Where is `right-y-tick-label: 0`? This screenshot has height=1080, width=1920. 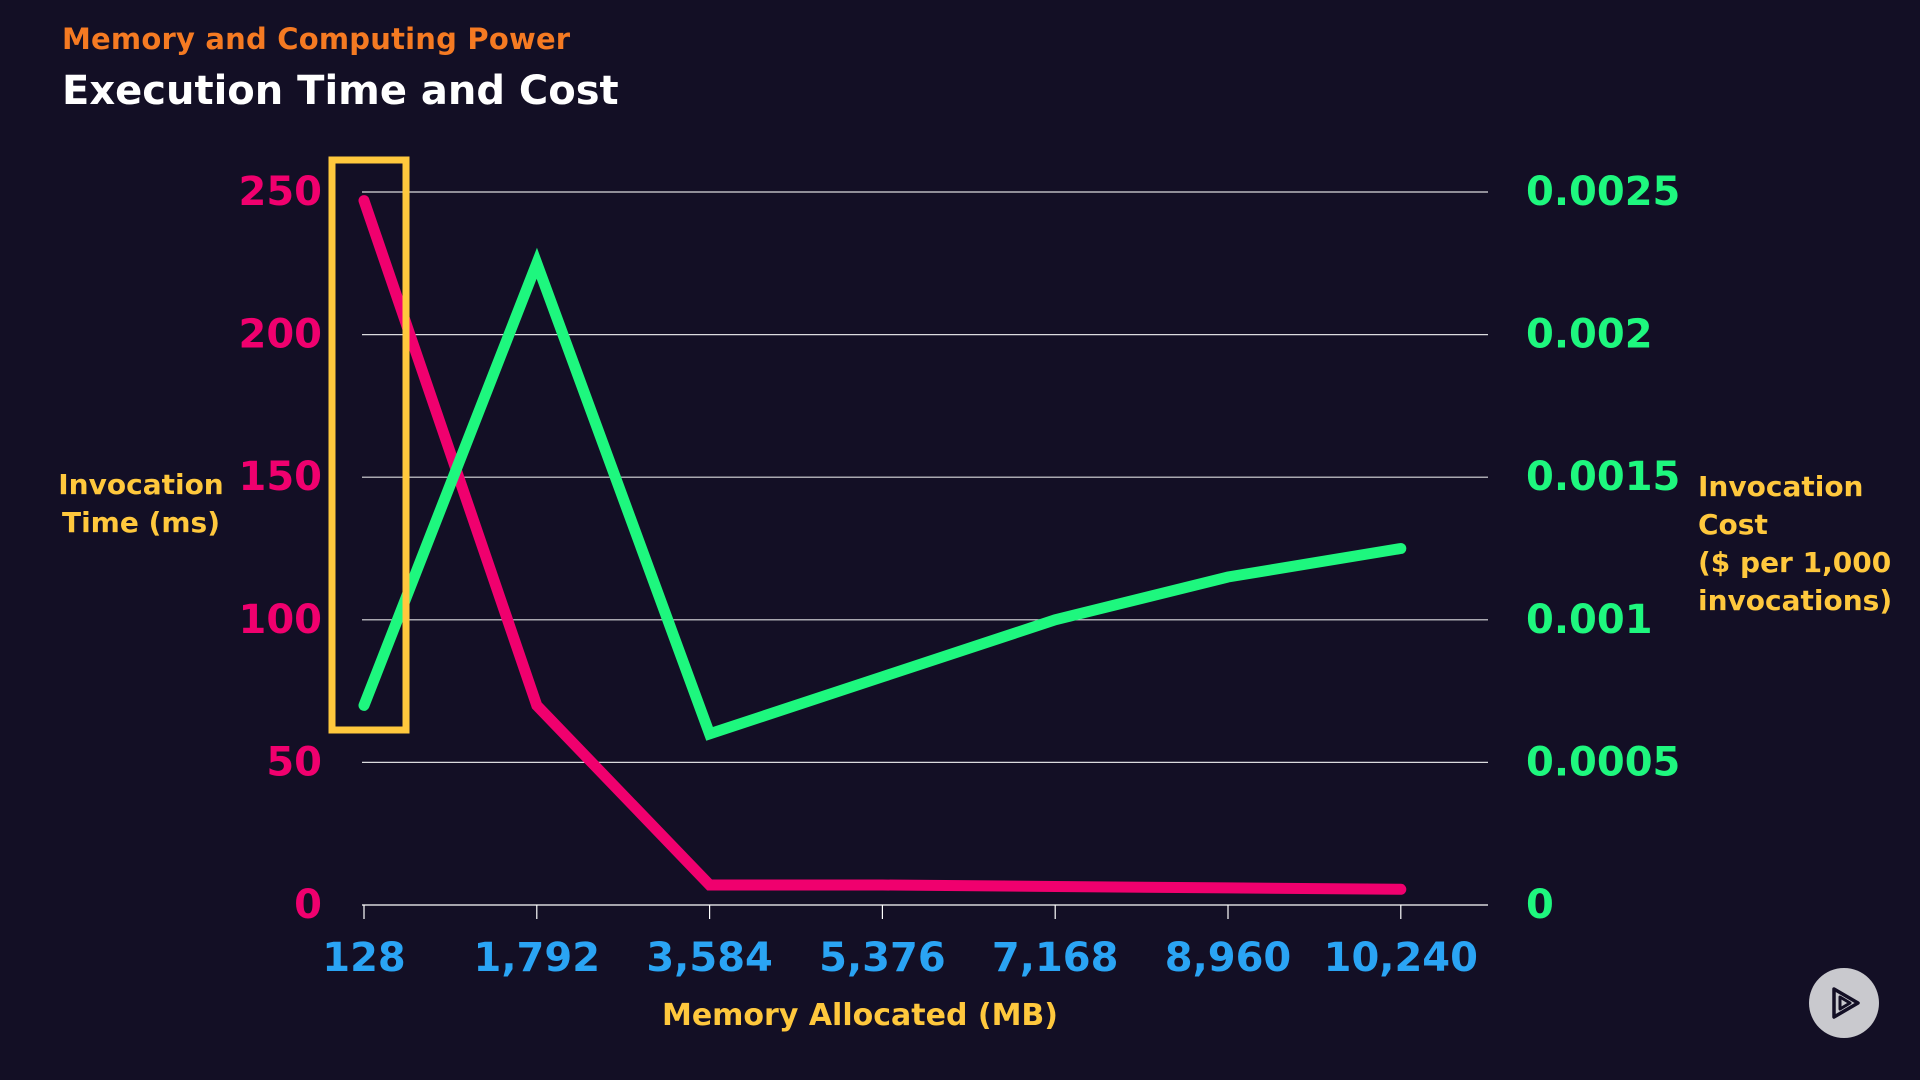
right-y-tick-label: 0 is located at coordinates (1540, 905).